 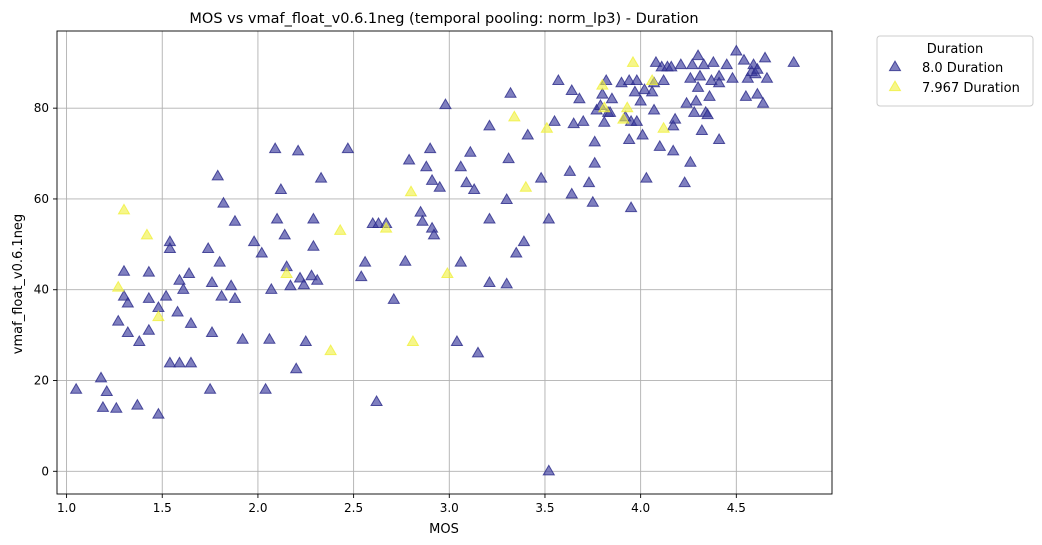 I want to click on x-tick-label: 3.5, so click(x=544, y=508).